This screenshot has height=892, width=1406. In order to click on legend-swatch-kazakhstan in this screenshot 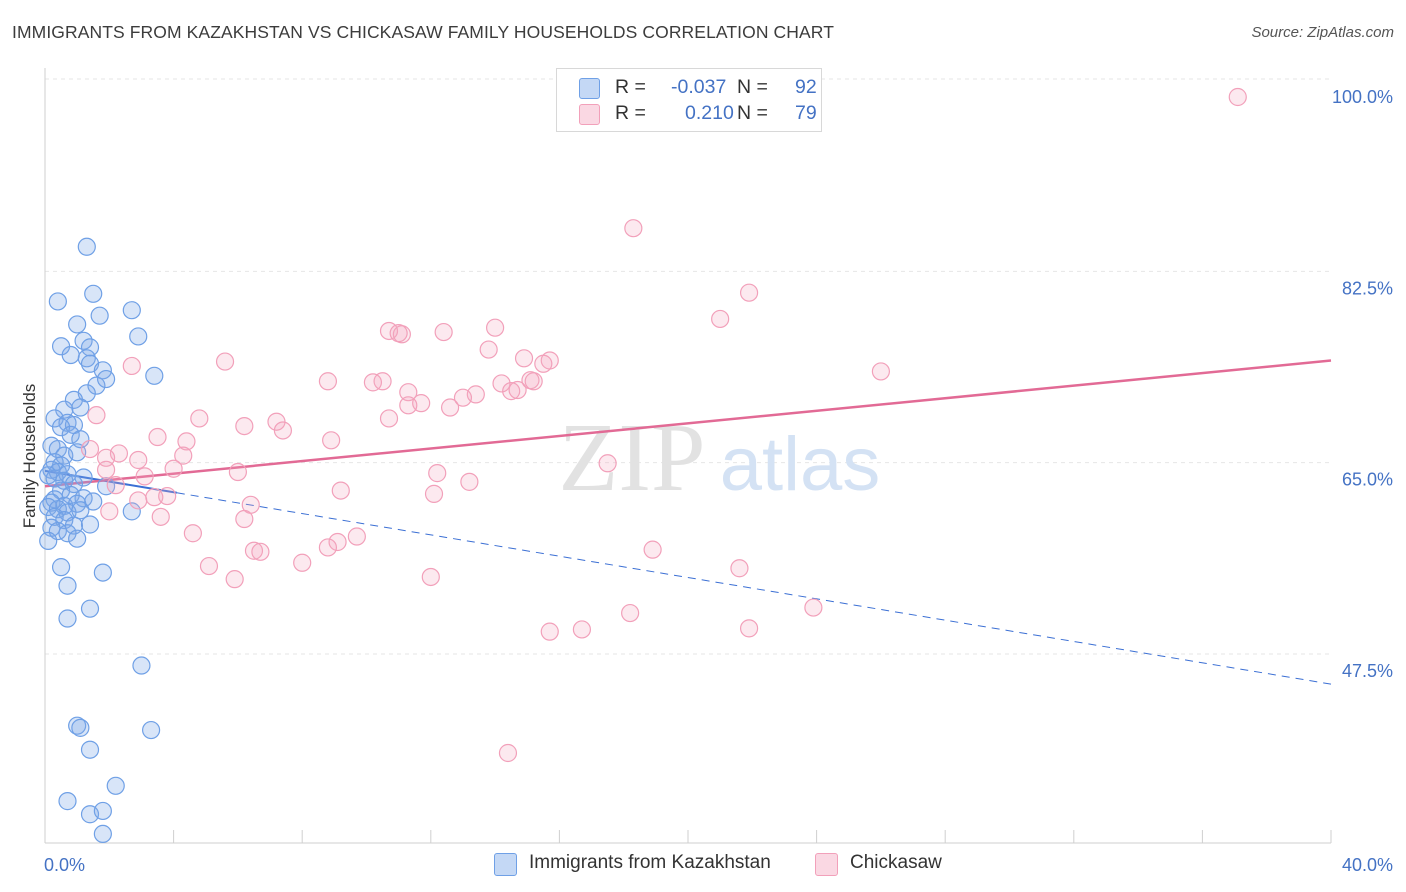, I will do `click(589, 88)`.